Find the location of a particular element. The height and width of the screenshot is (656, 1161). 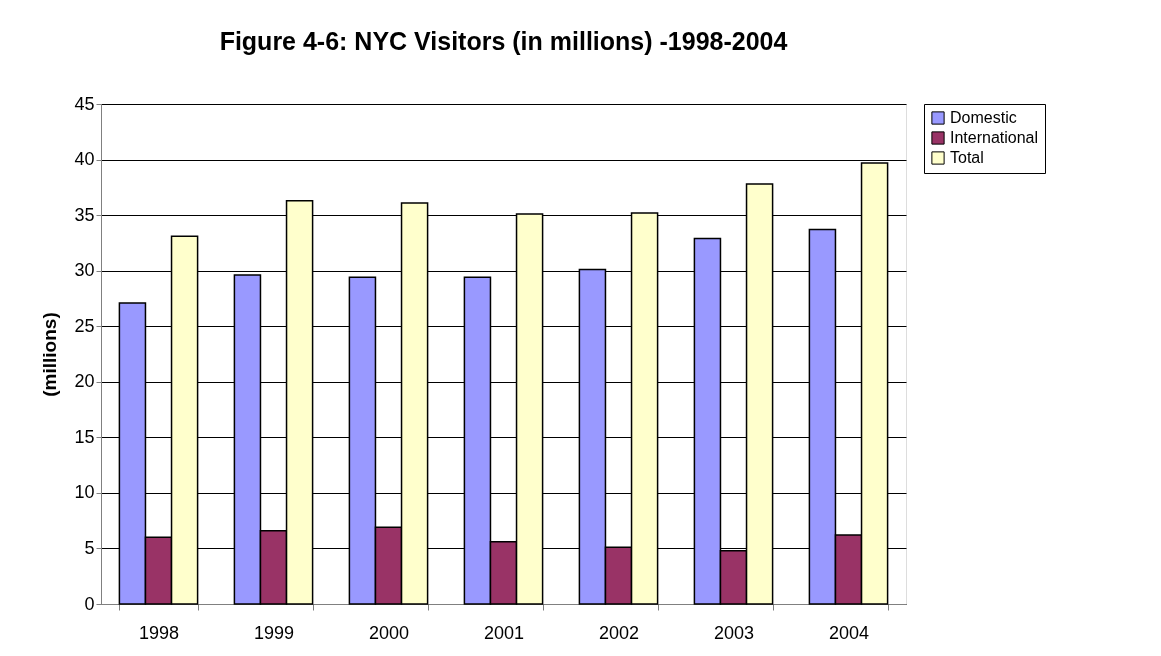

x-tick-label: 2002 is located at coordinates (619, 632).